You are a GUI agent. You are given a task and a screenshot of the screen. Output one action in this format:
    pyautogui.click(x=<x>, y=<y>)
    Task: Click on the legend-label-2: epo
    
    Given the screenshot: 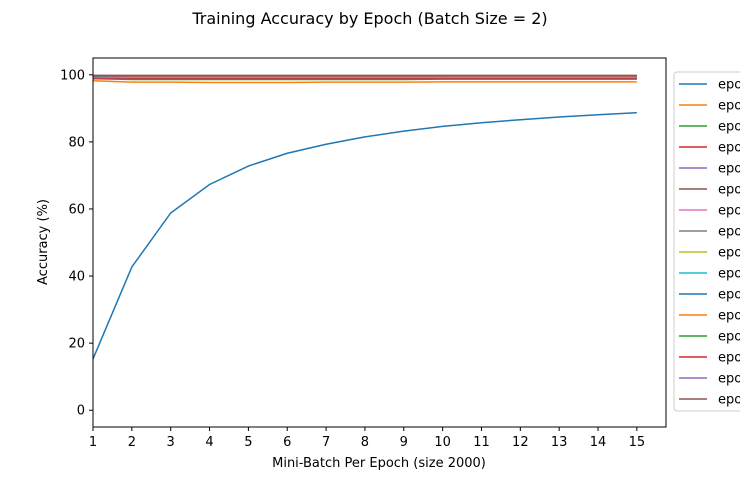 What is the action you would take?
    pyautogui.click(x=729, y=106)
    